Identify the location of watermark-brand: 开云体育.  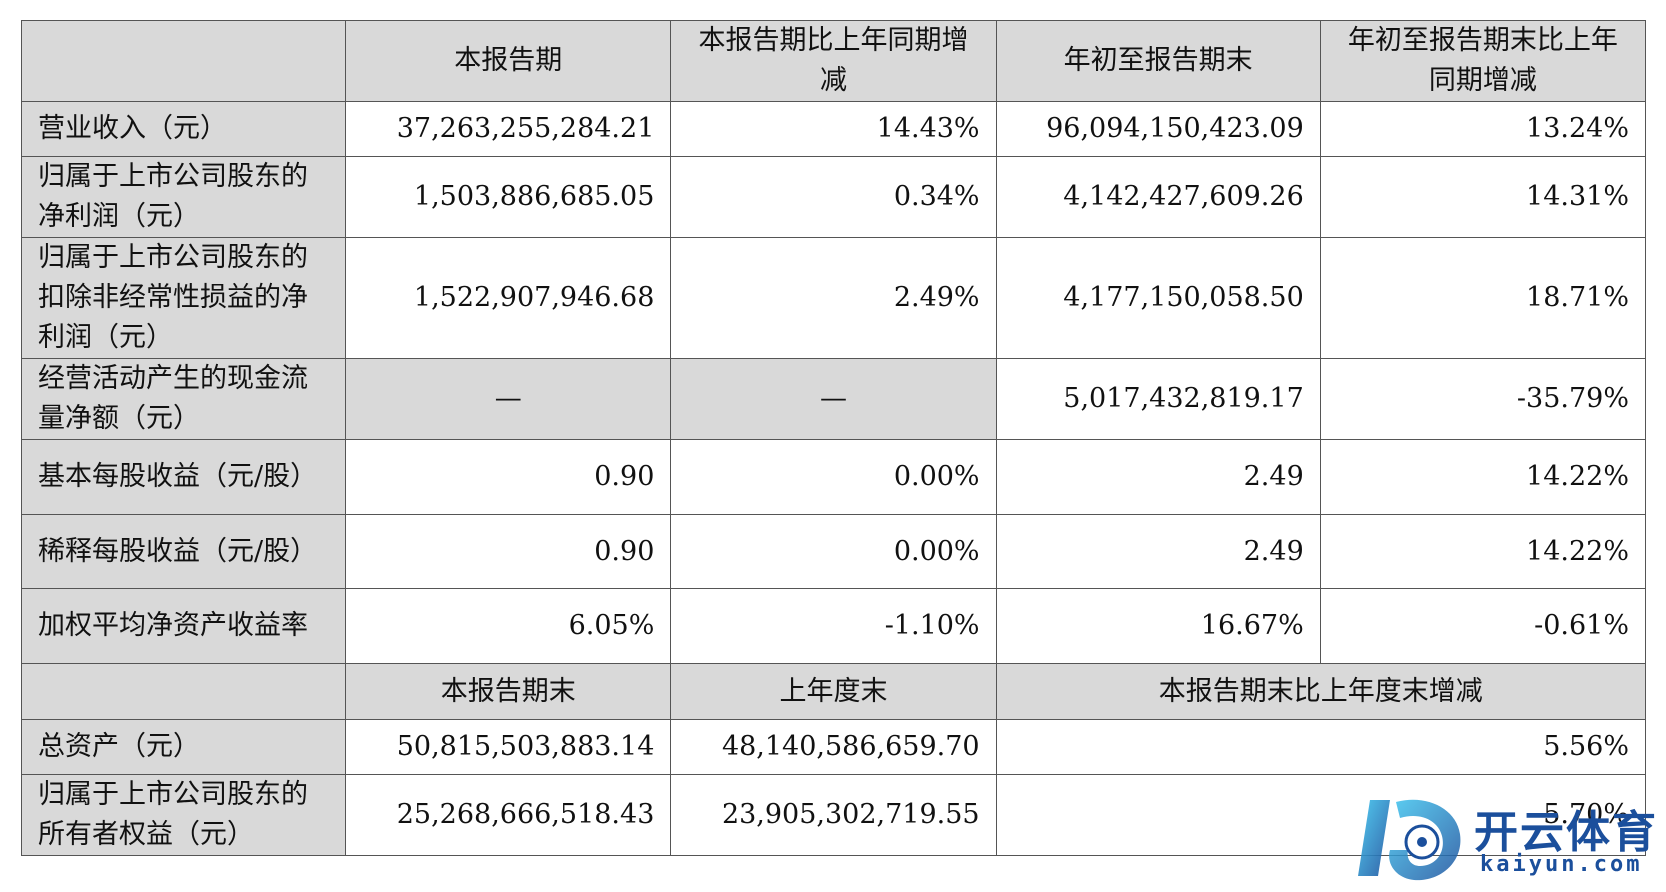
(1566, 832).